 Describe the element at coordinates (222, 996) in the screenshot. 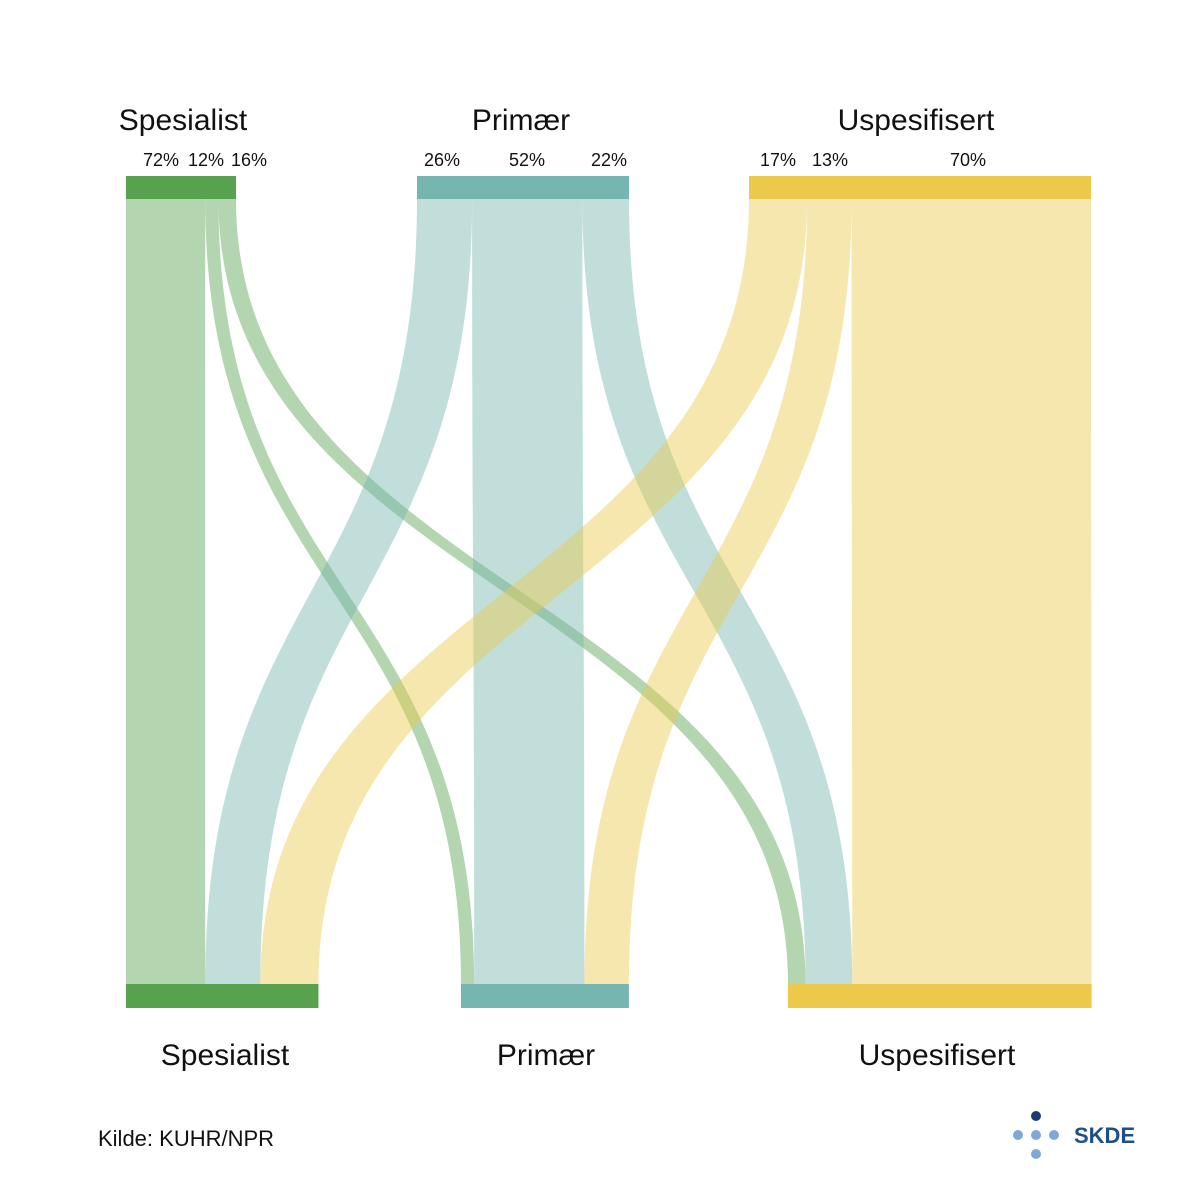

I see `target-bar-spesialist` at that location.